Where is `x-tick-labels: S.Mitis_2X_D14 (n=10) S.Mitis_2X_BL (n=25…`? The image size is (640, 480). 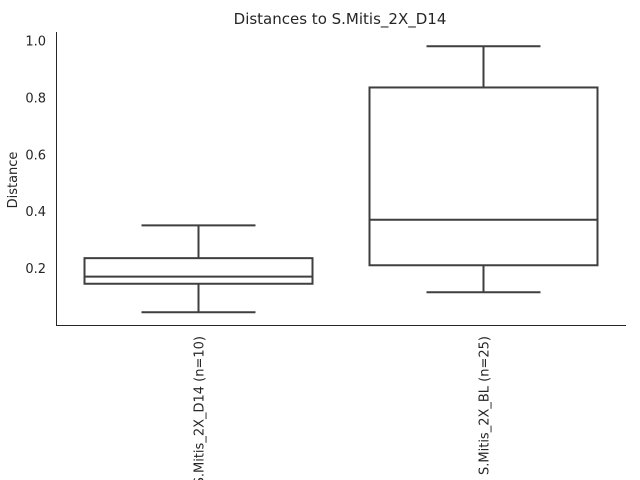 x-tick-labels: S.Mitis_2X_D14 (n=10) S.Mitis_2X_BL (n=25… is located at coordinates (343, 408).